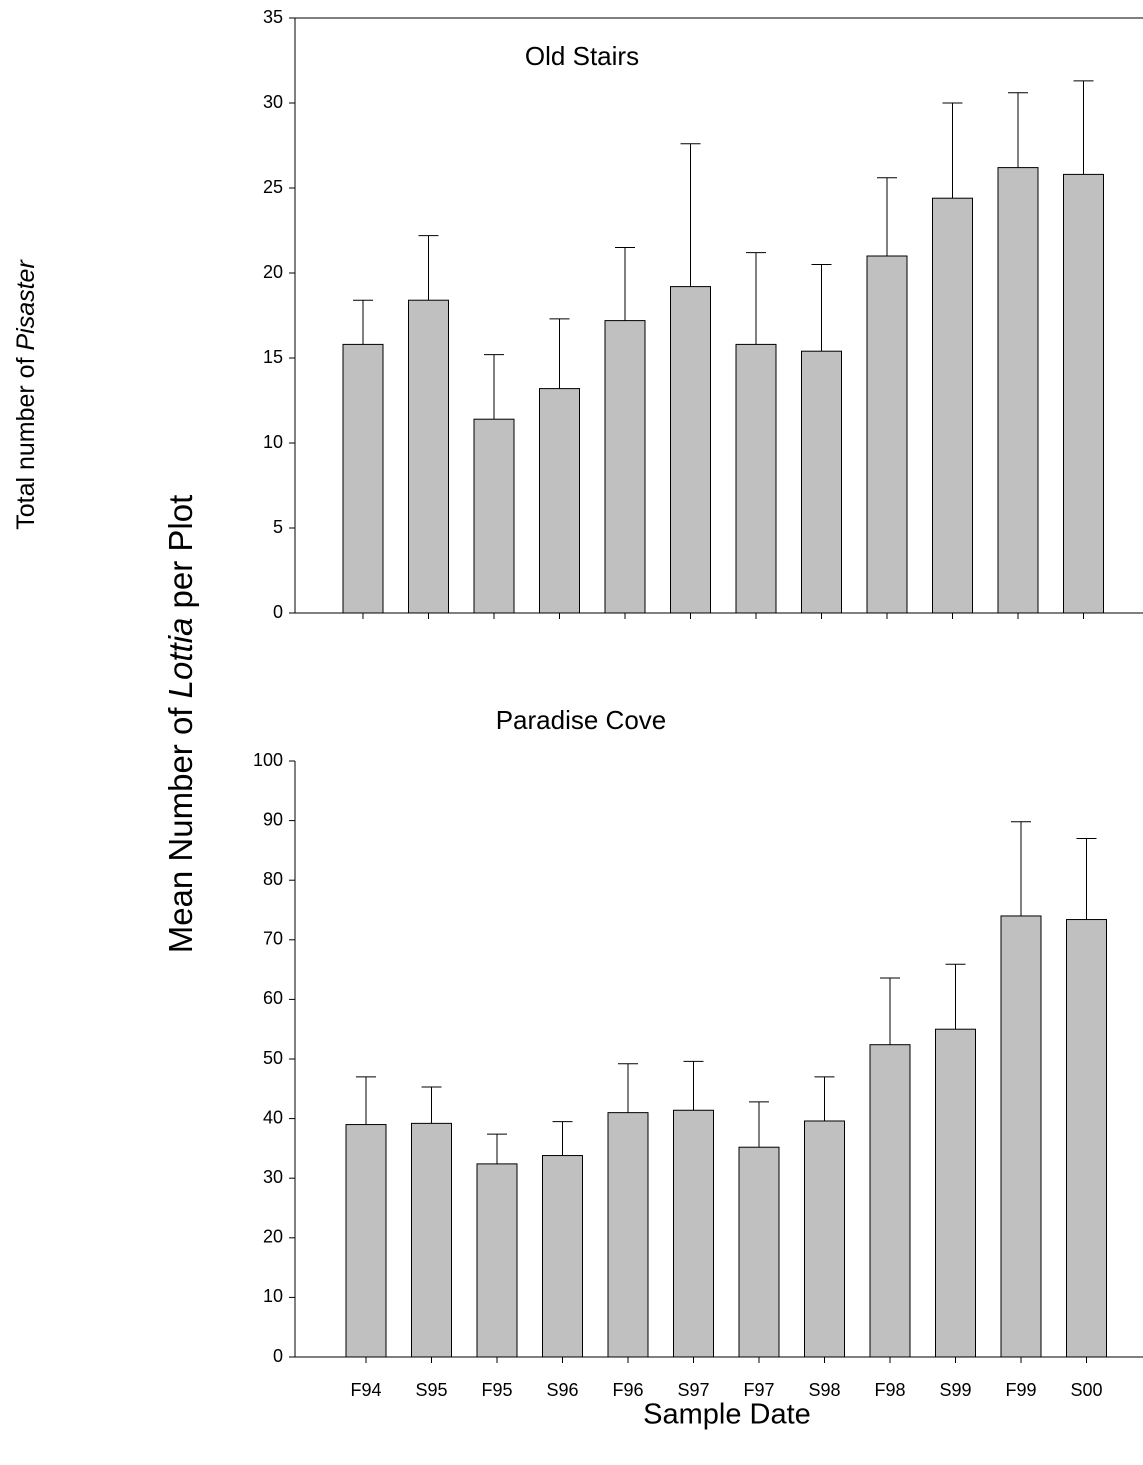 This screenshot has width=1143, height=1465. What do you see at coordinates (273, 1058) in the screenshot?
I see `y-tick-label: 50` at bounding box center [273, 1058].